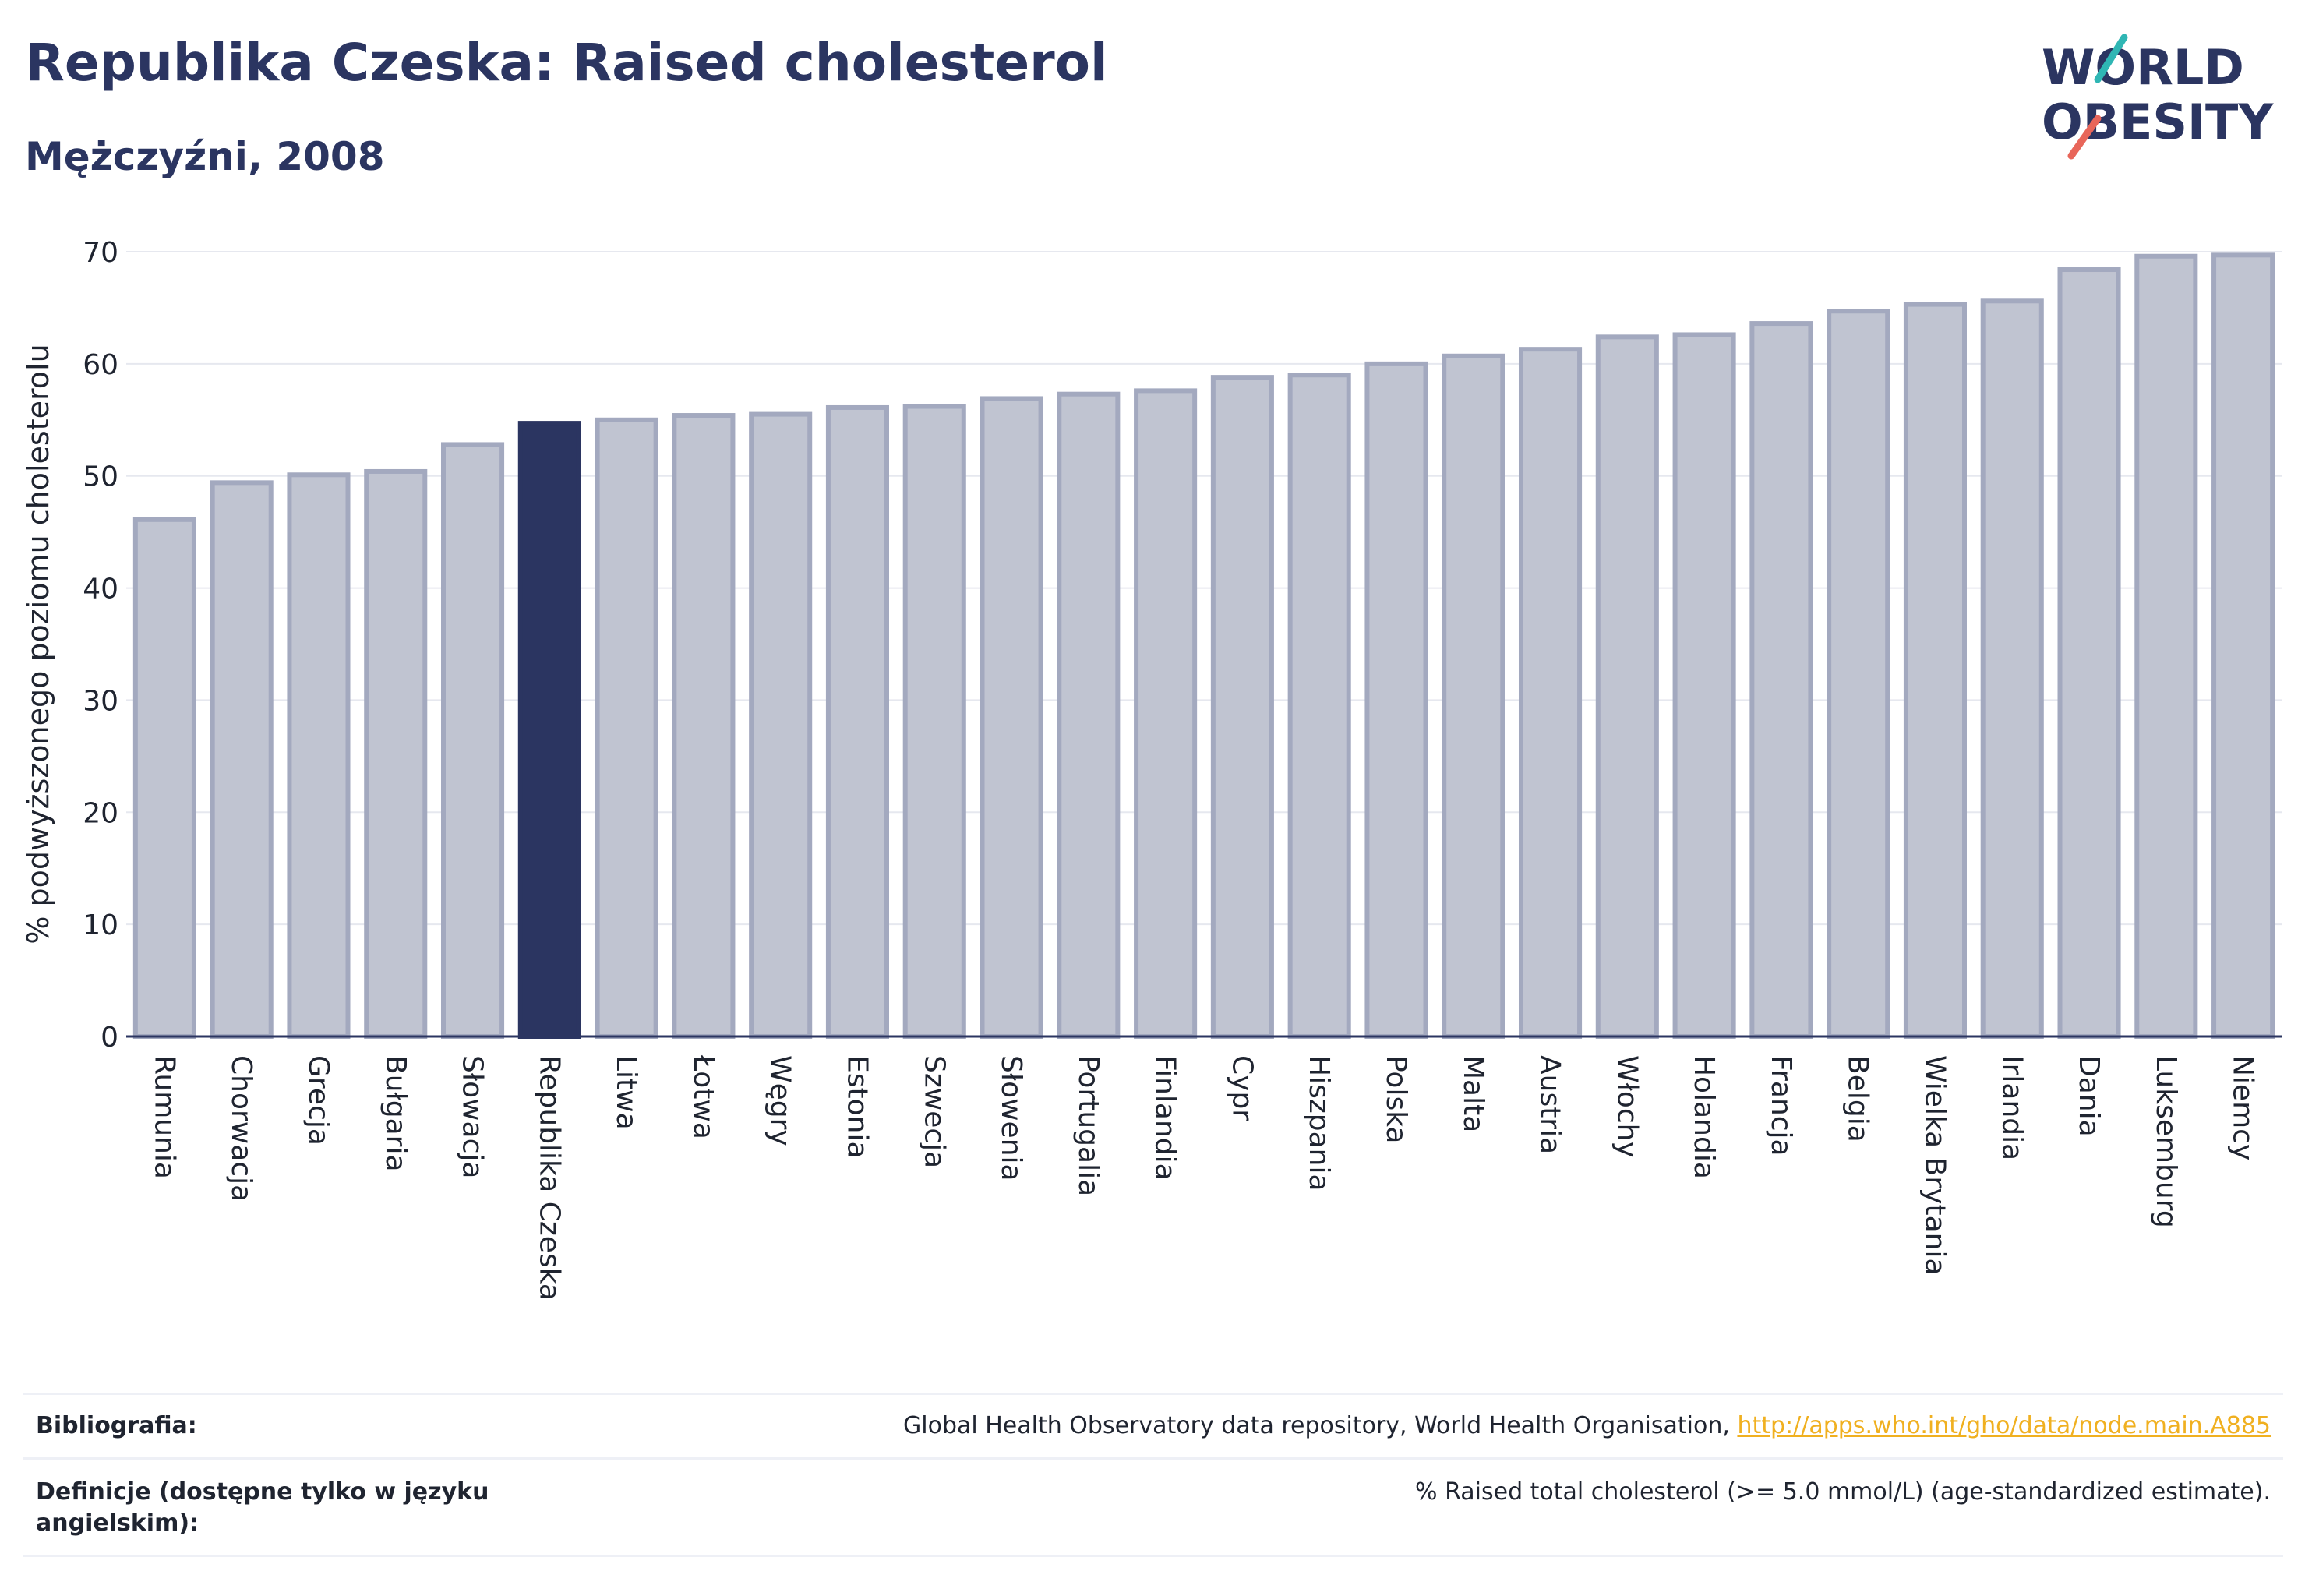 This screenshot has height=1596, width=2305. I want to click on y-tick-label: 30, so click(101, 701).